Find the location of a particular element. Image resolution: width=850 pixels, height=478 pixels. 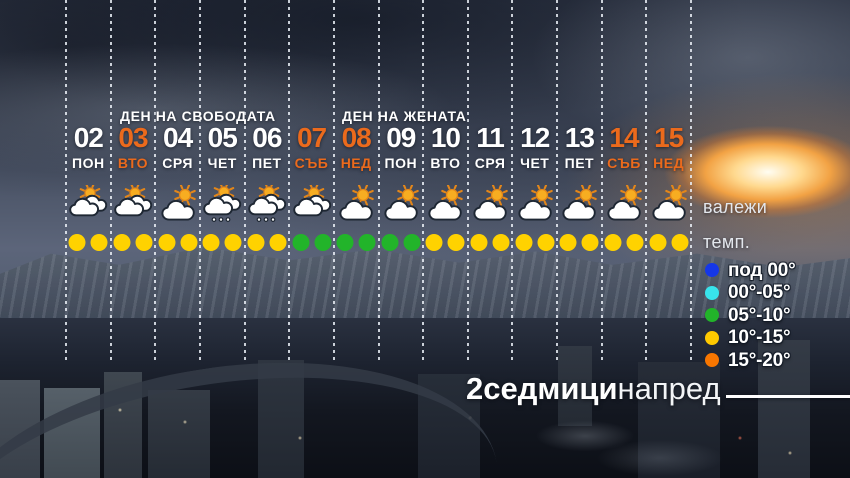

day-column: 12 ЧЕТ is located at coordinates (534, 130).